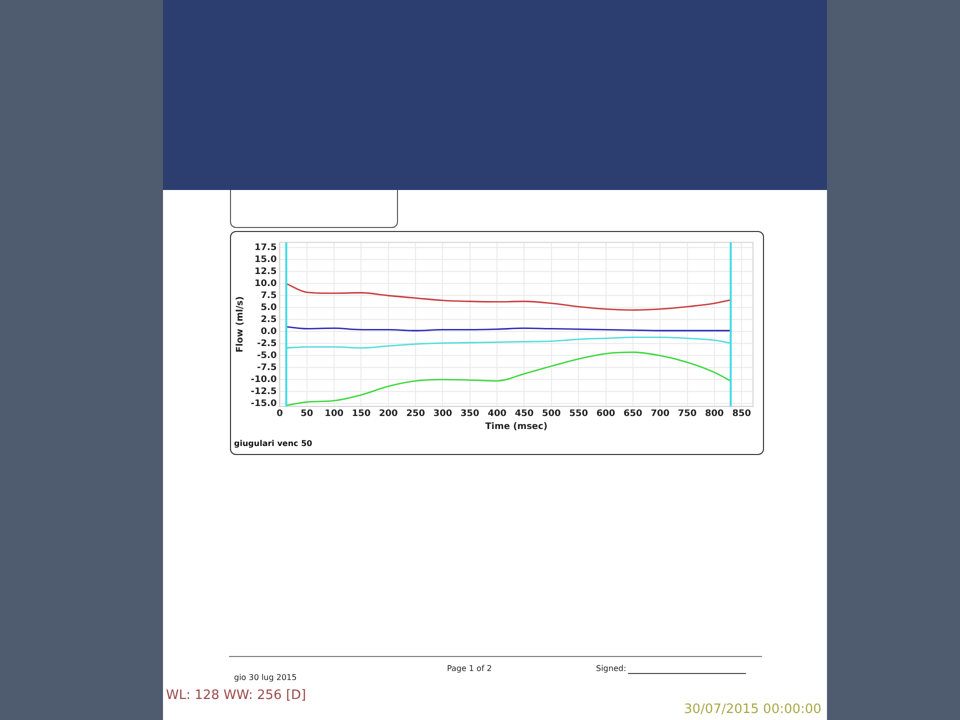 This screenshot has width=960, height=720. I want to click on x-tick-label: 550, so click(578, 414).